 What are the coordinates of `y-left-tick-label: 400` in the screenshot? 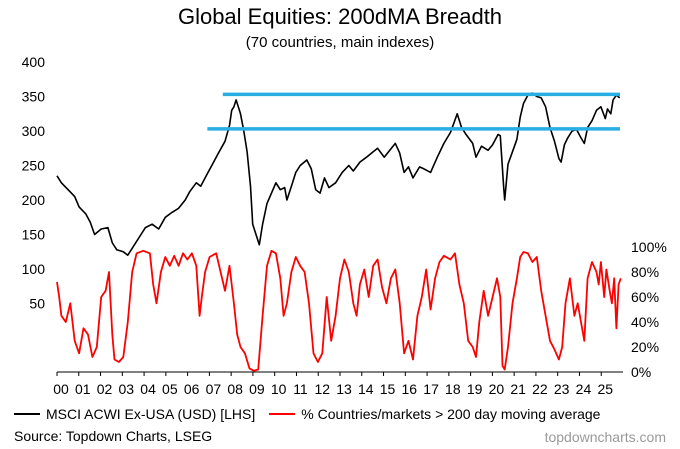 It's located at (34, 62).